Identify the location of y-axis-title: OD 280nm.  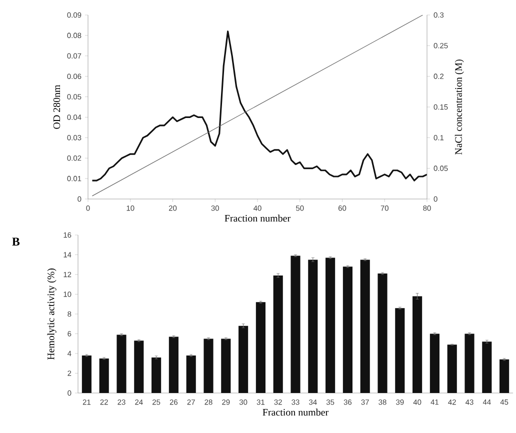
(56, 106).